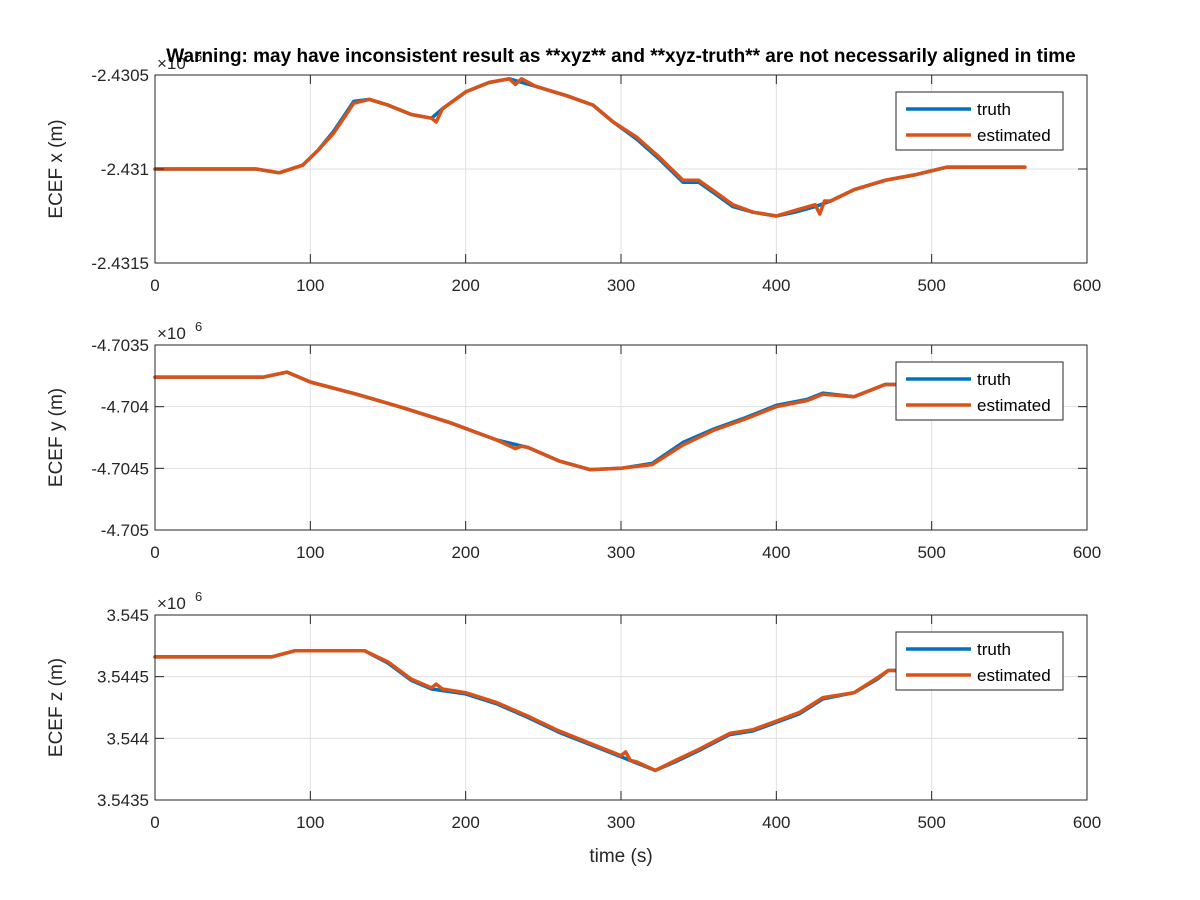  What do you see at coordinates (123, 677) in the screenshot?
I see `y-tick-label: 3.5445` at bounding box center [123, 677].